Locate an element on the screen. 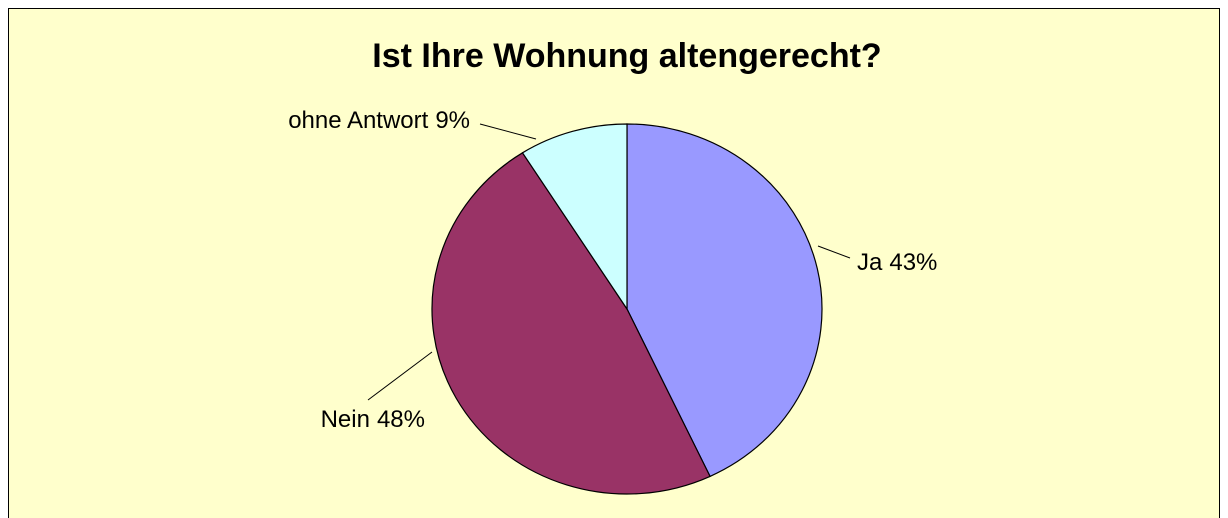 This screenshot has width=1228, height=518. slice-label: ohne Antwort 9% is located at coordinates (379, 120).